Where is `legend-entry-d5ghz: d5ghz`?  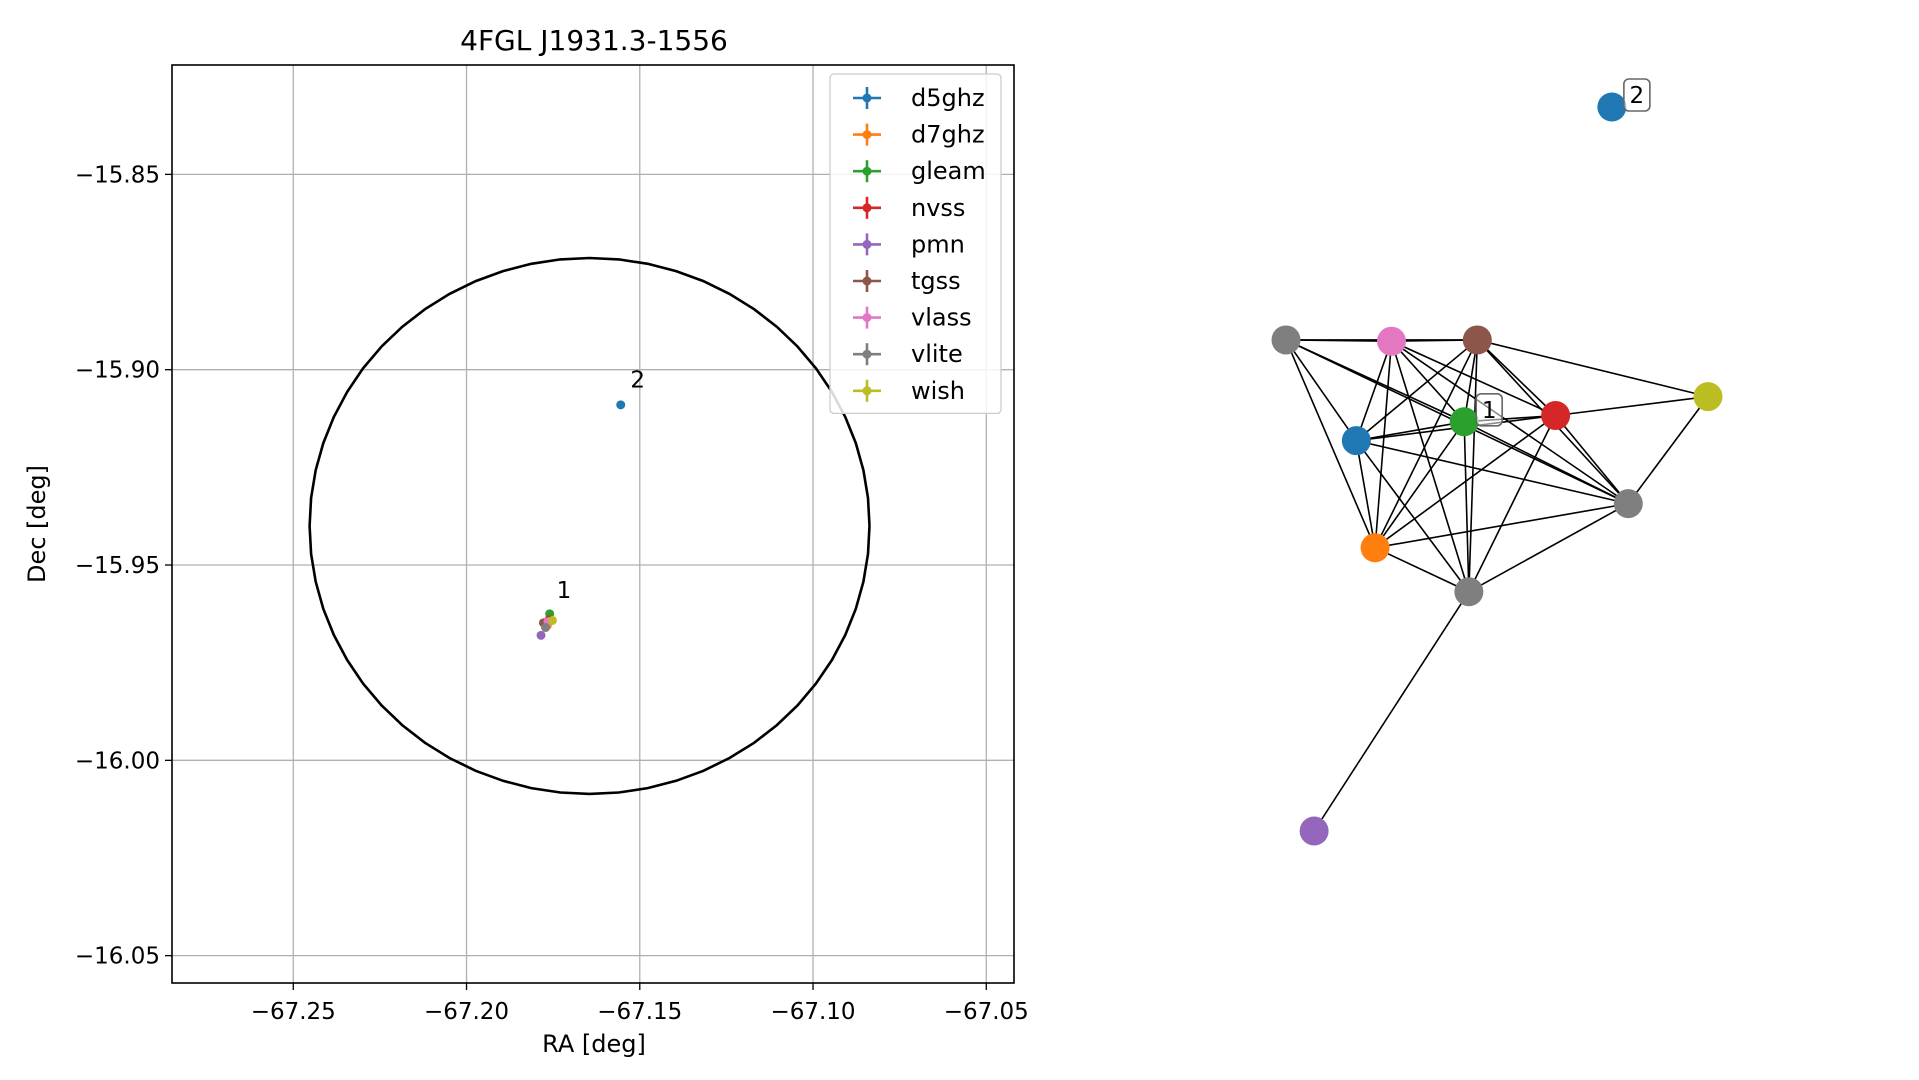 legend-entry-d5ghz: d5ghz is located at coordinates (919, 98).